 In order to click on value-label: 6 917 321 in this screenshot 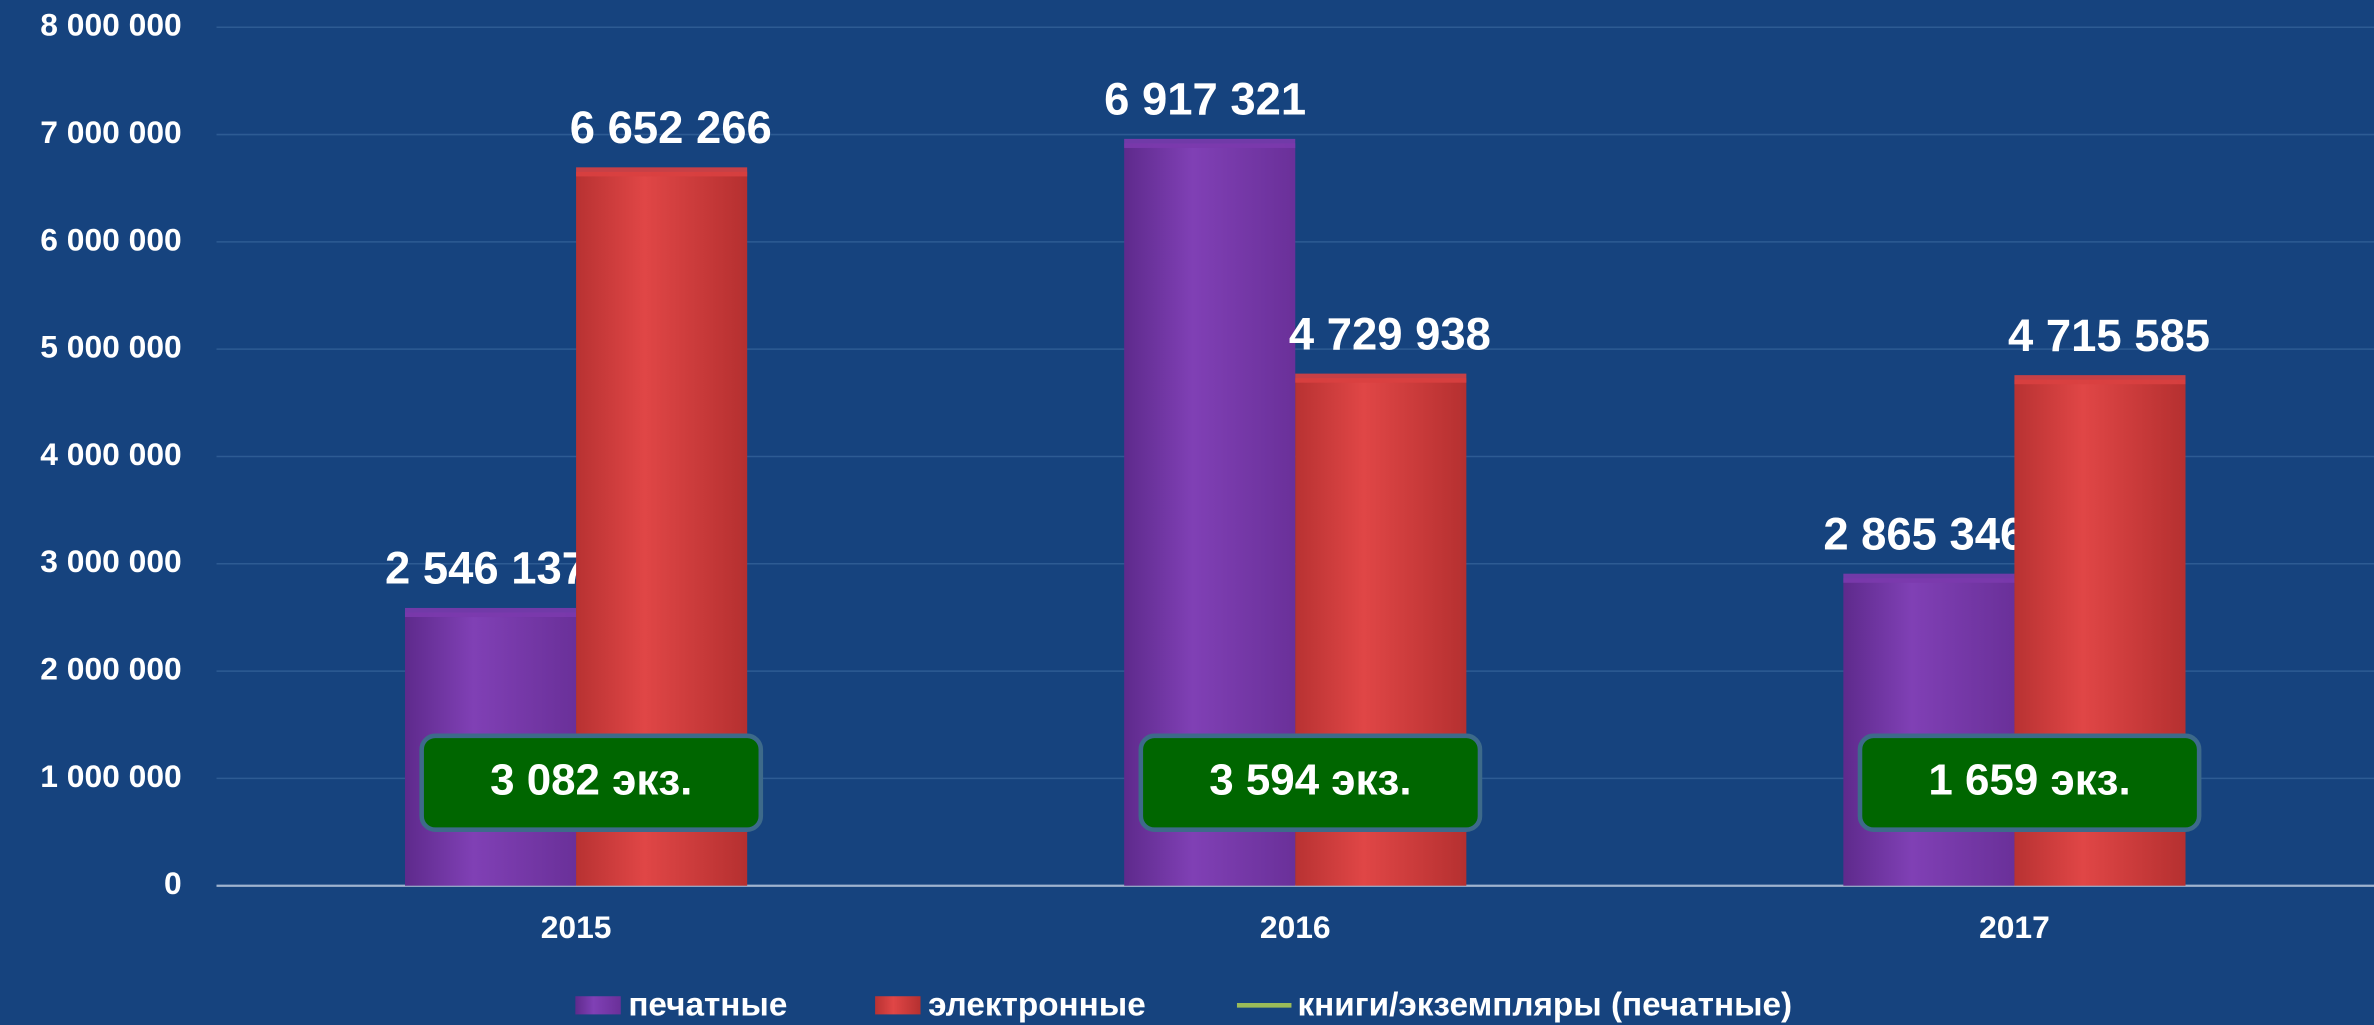, I will do `click(1205, 99)`.